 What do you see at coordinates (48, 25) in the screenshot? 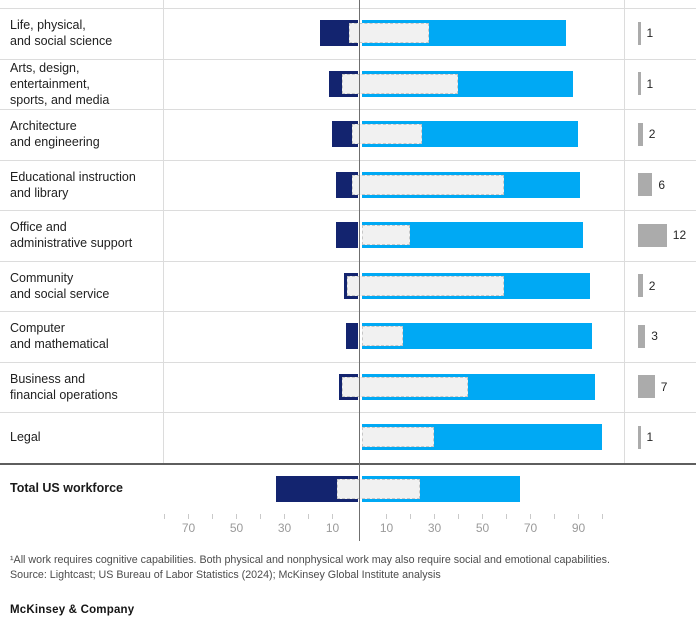
I see `row-label-line: Life, physical,` at bounding box center [48, 25].